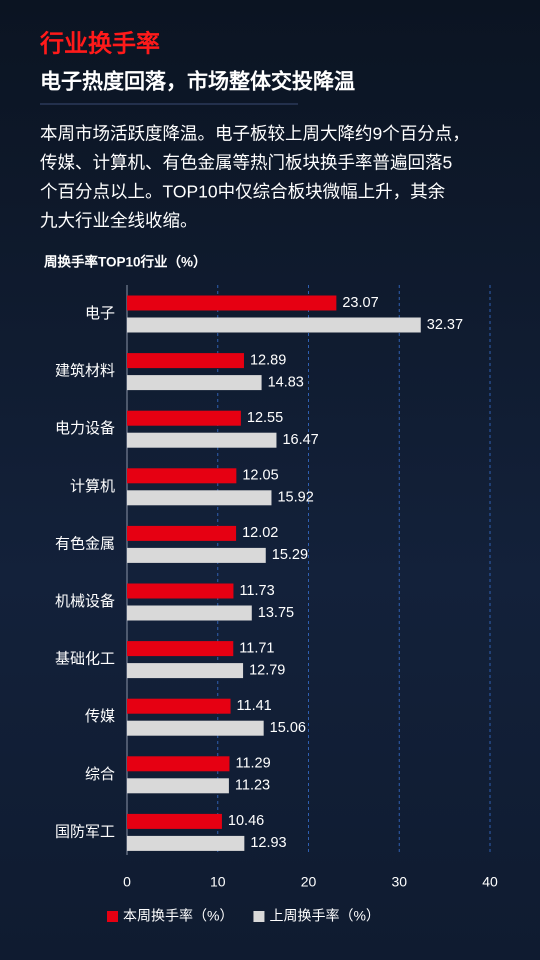 The image size is (540, 960). What do you see at coordinates (178, 916) in the screenshot?
I see `legend-label: 本周换手率（%）` at bounding box center [178, 916].